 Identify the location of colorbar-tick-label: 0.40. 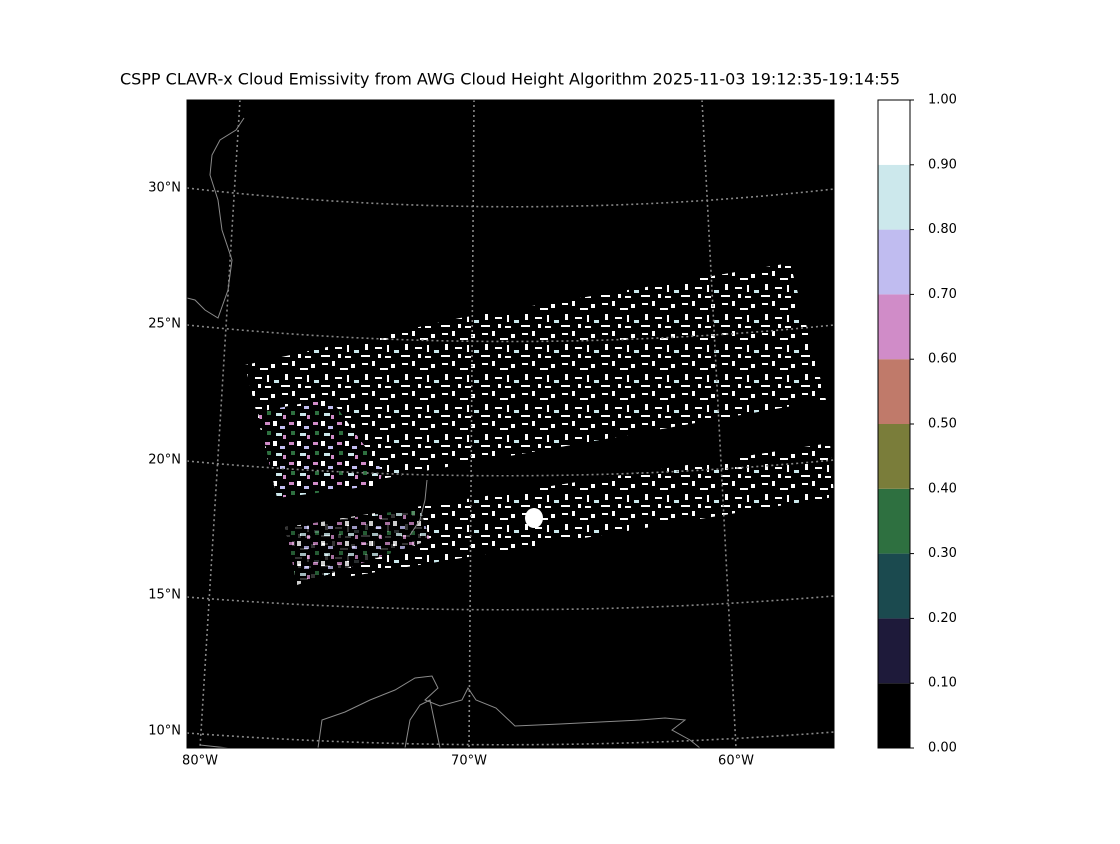
(942, 488).